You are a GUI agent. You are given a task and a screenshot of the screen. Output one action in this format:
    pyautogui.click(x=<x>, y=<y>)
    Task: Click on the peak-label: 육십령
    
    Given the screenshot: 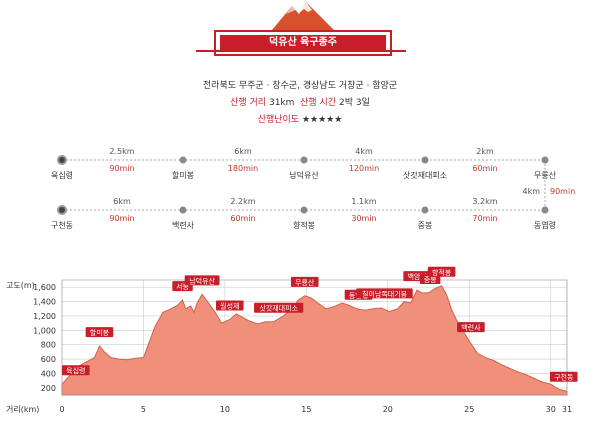 What is the action you would take?
    pyautogui.click(x=76, y=370)
    